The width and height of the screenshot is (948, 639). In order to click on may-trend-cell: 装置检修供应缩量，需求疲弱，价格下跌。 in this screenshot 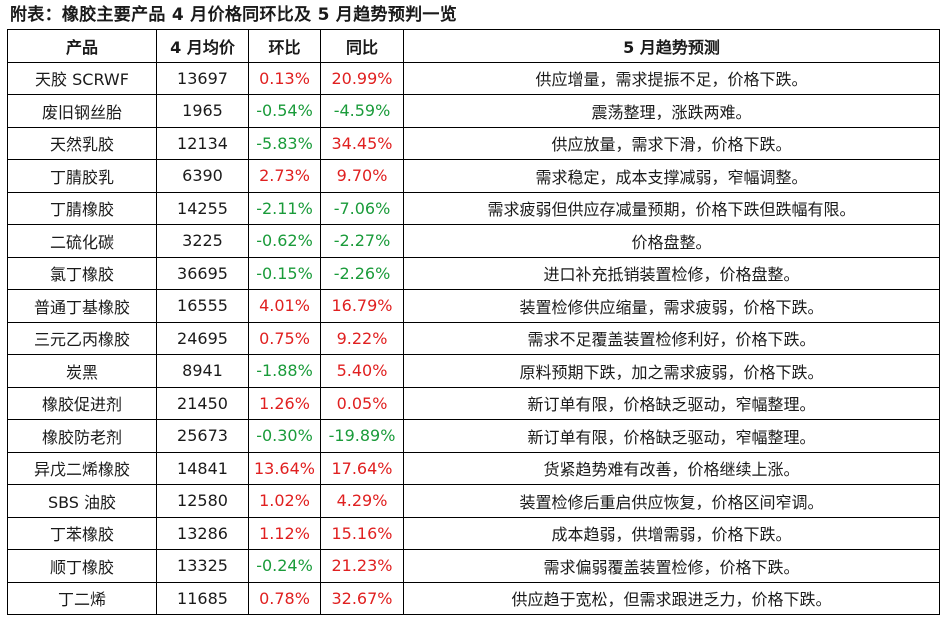, I will do `click(671, 306)`.